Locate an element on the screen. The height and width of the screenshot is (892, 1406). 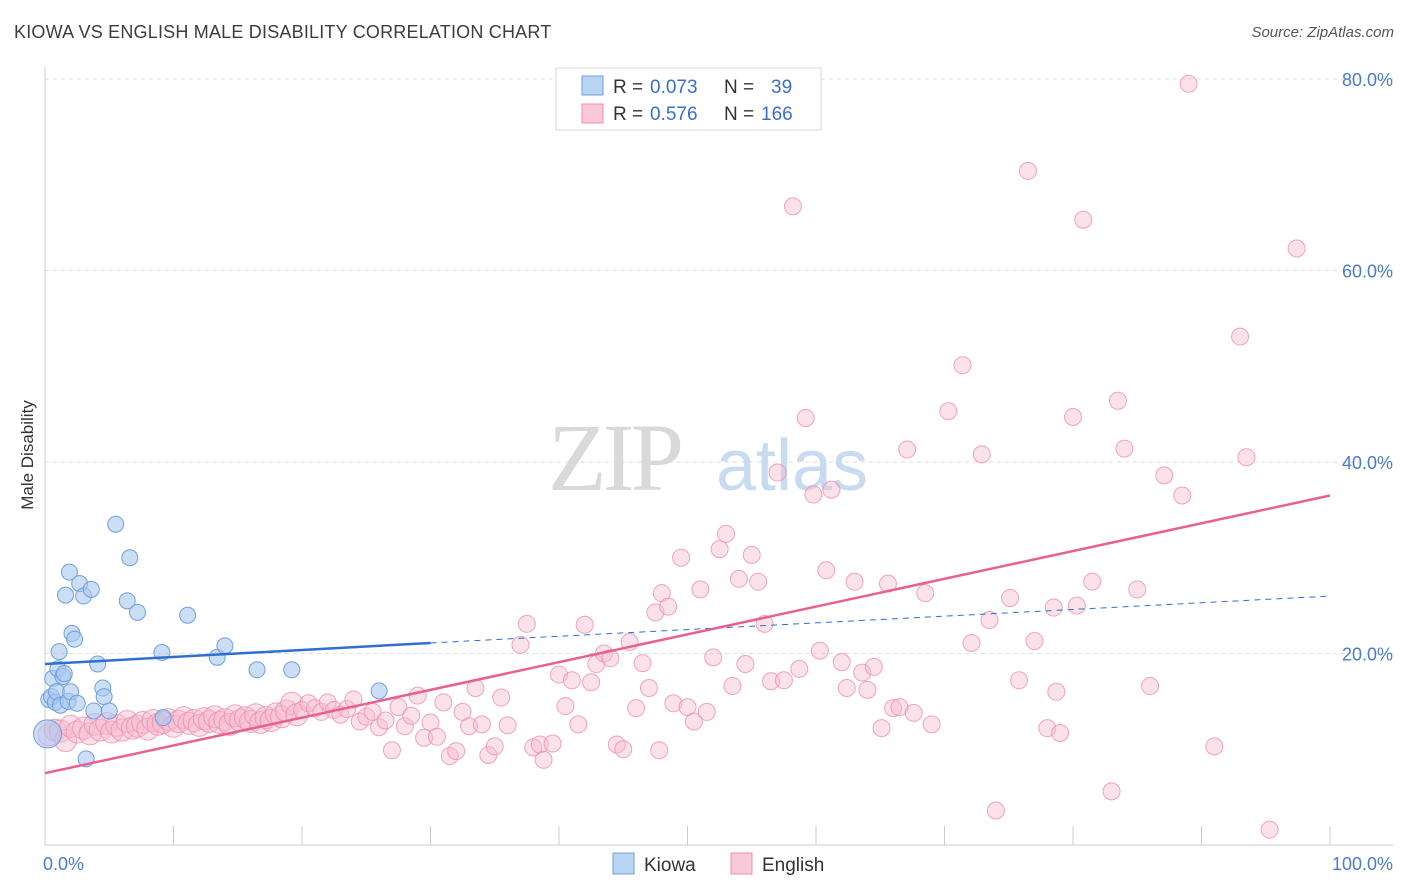
legend-english-r-label: R = is located at coordinates (628, 114).